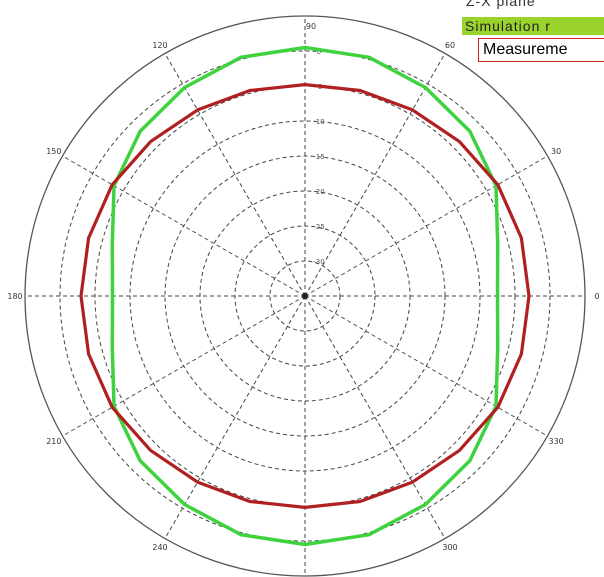  What do you see at coordinates (450, 45) in the screenshot?
I see `angle-tick-label: 60` at bounding box center [450, 45].